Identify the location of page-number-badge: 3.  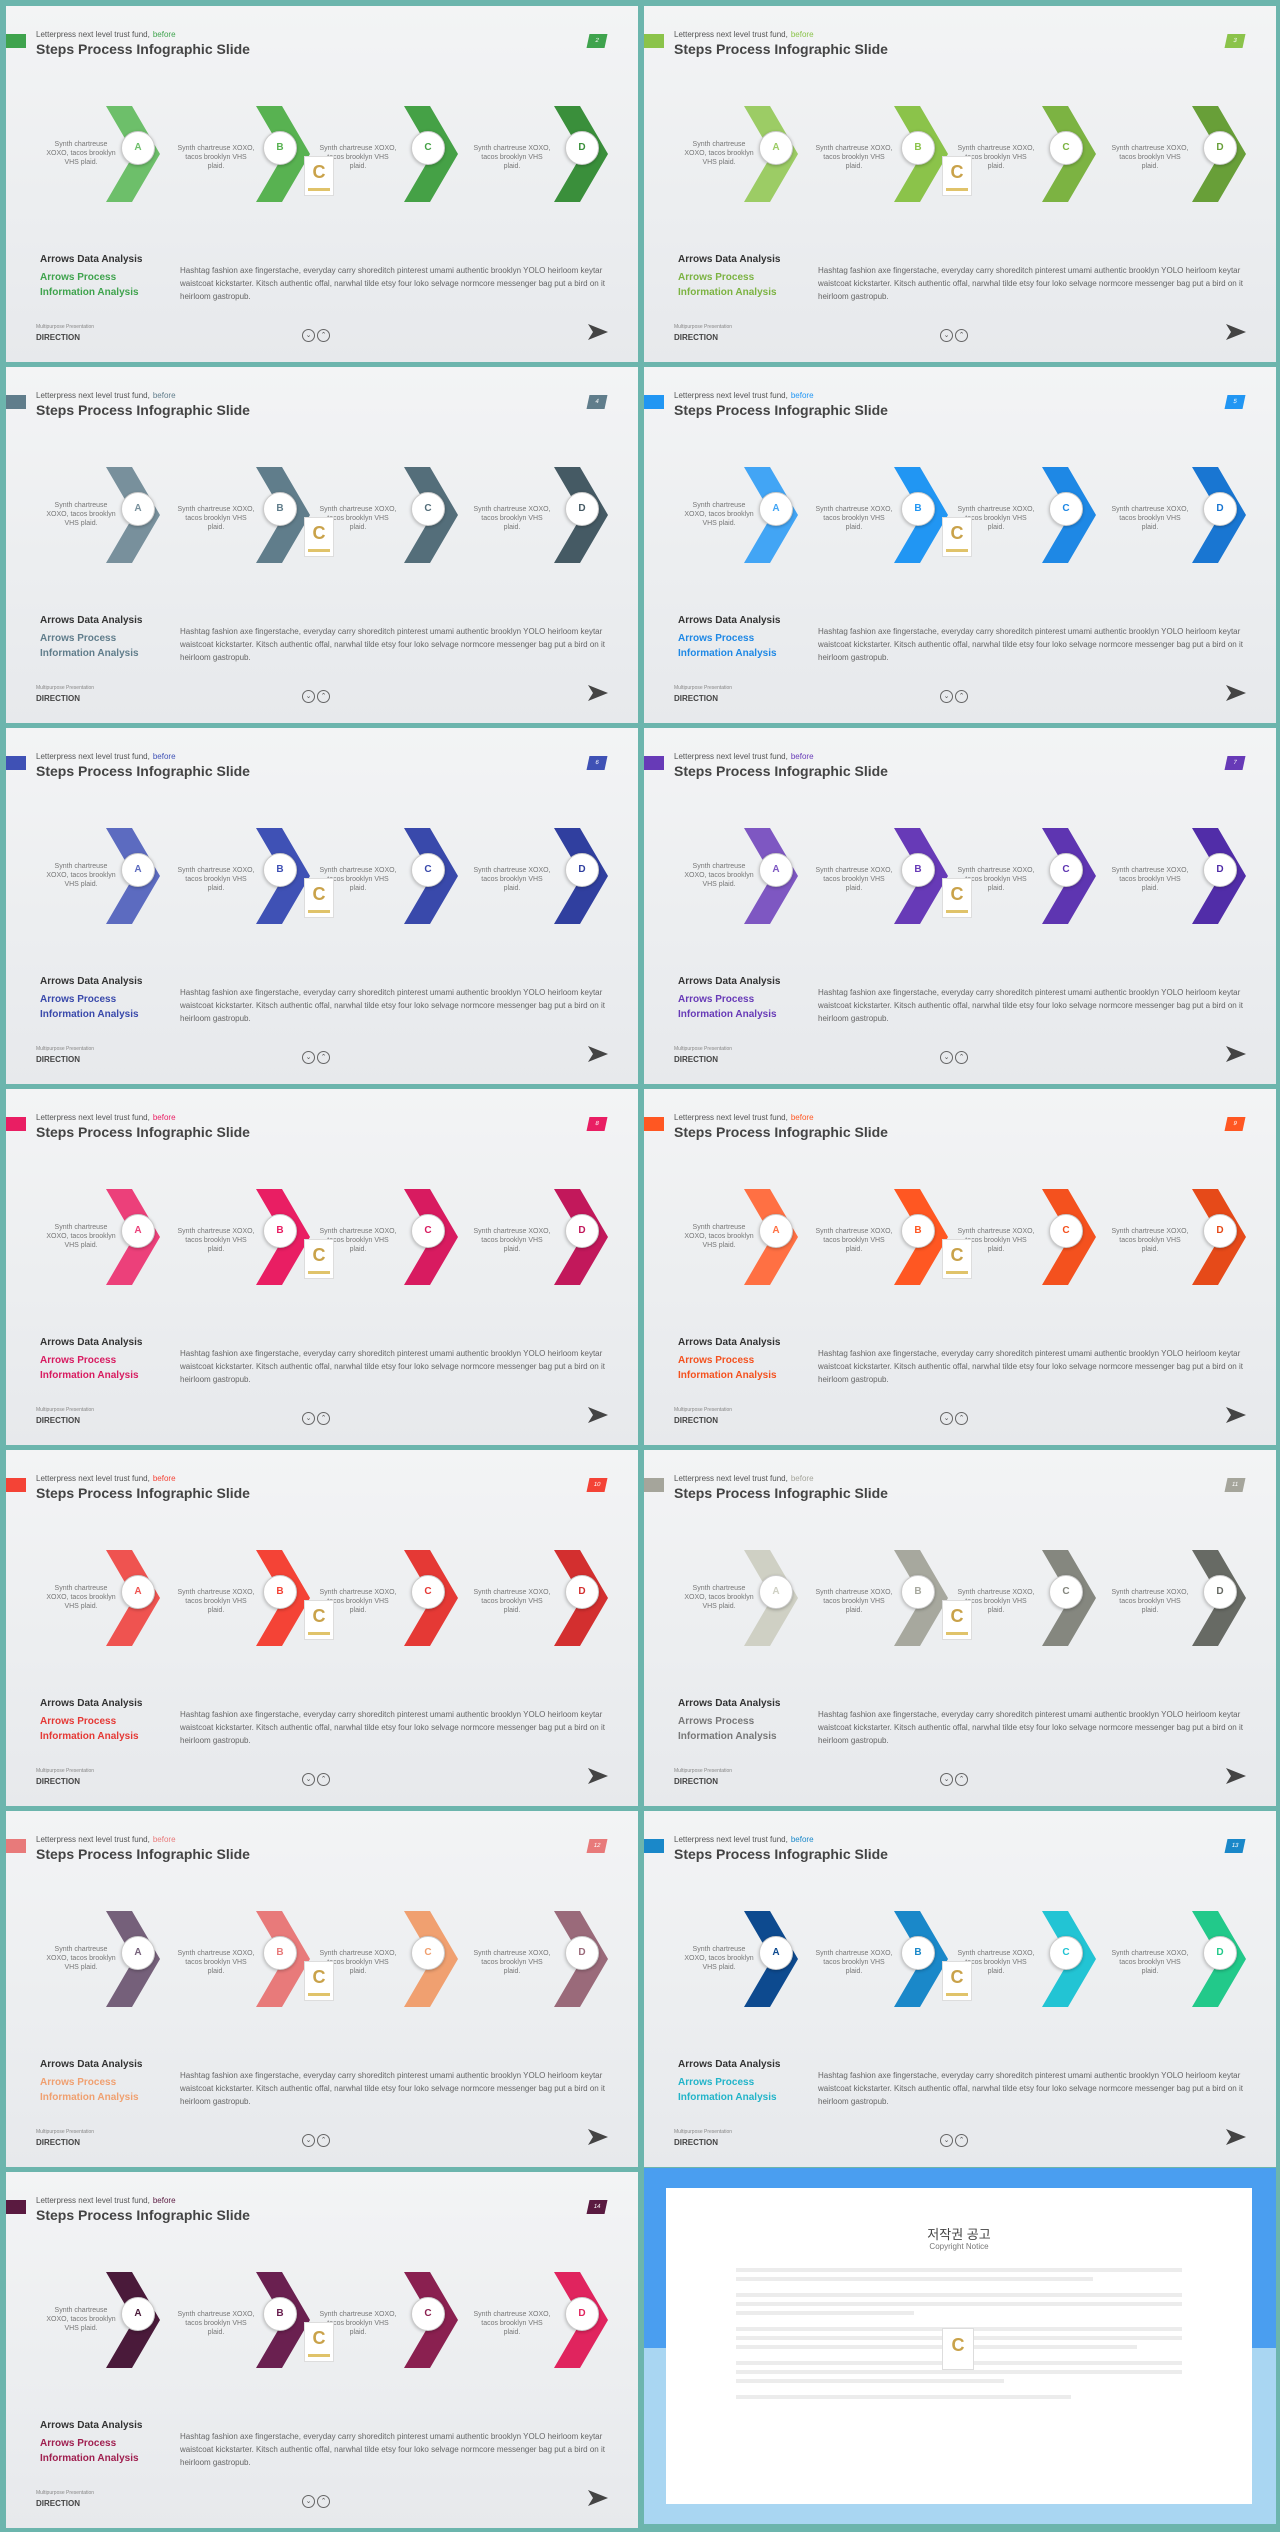
(1235, 41).